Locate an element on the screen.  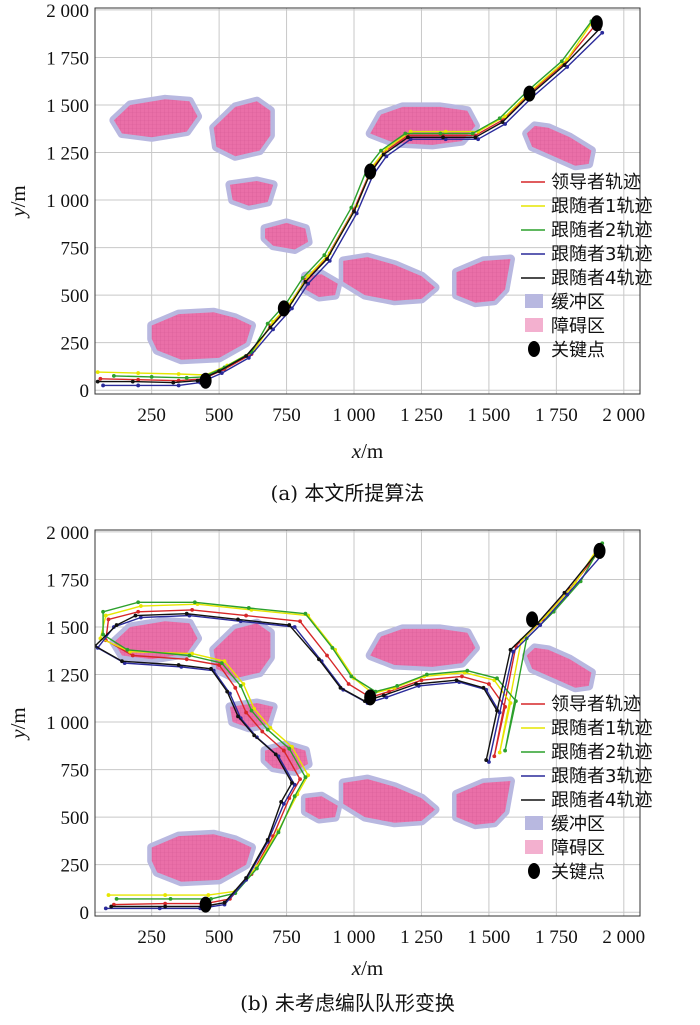
y-tick-label: 750 is located at coordinates (75, 771).